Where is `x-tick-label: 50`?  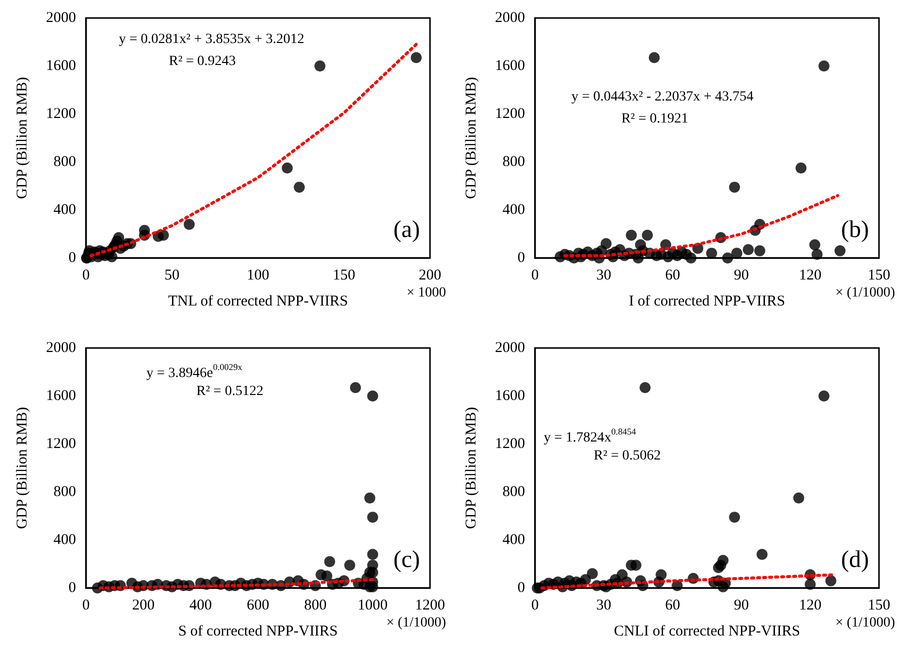
x-tick-label: 50 is located at coordinates (172, 276).